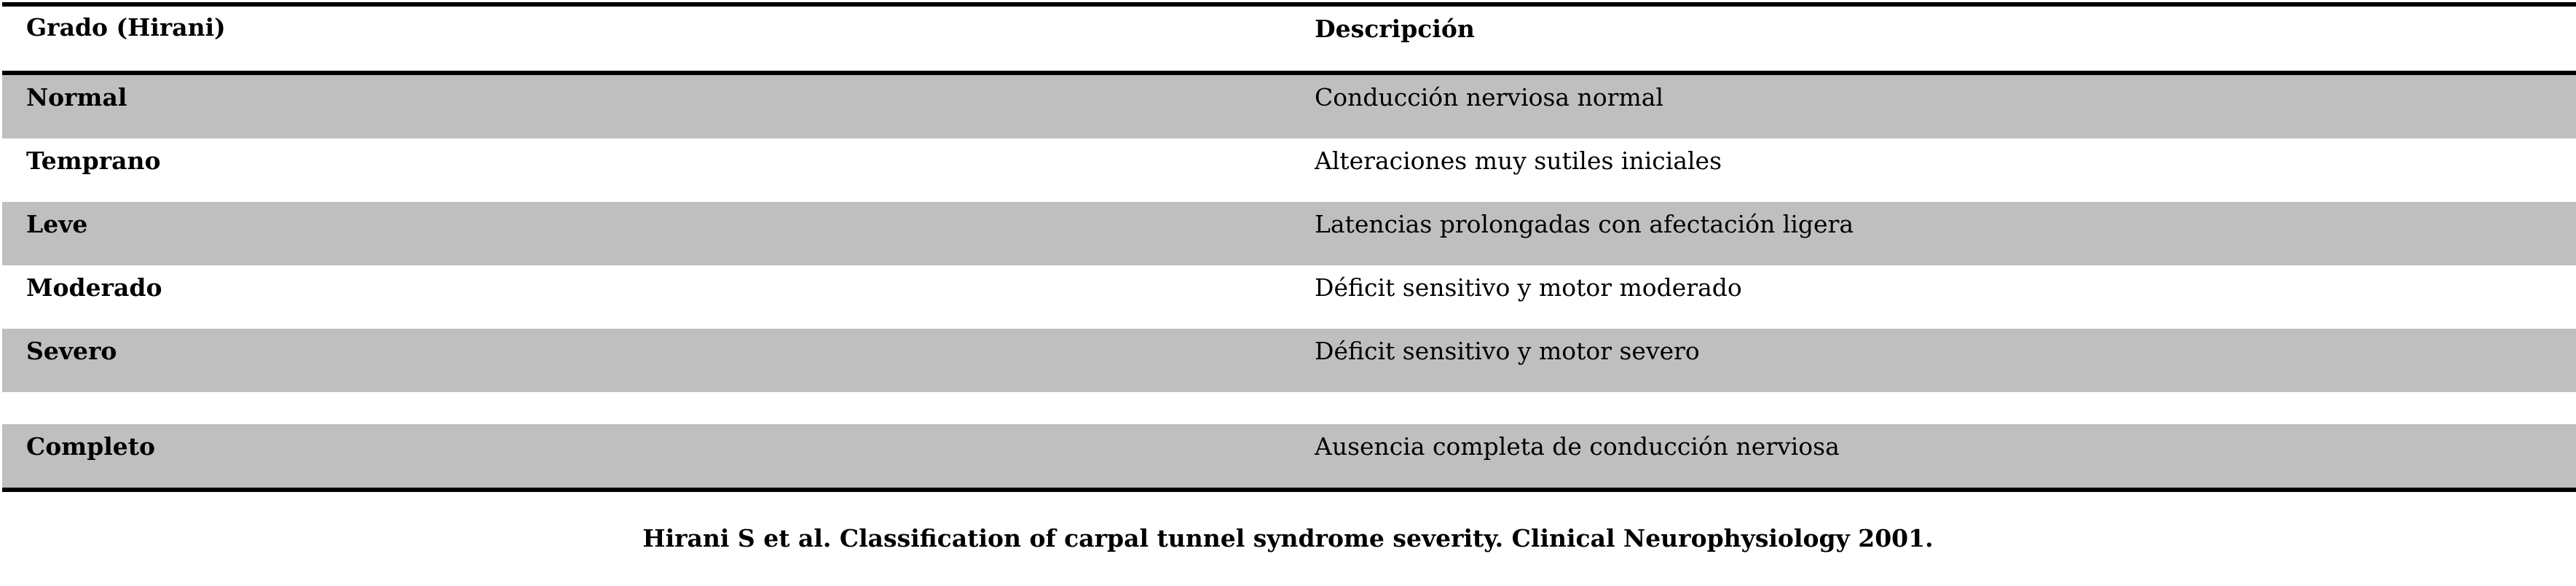 This screenshot has height=586, width=2576. What do you see at coordinates (71, 351) in the screenshot?
I see `grade-cell: Severo` at bounding box center [71, 351].